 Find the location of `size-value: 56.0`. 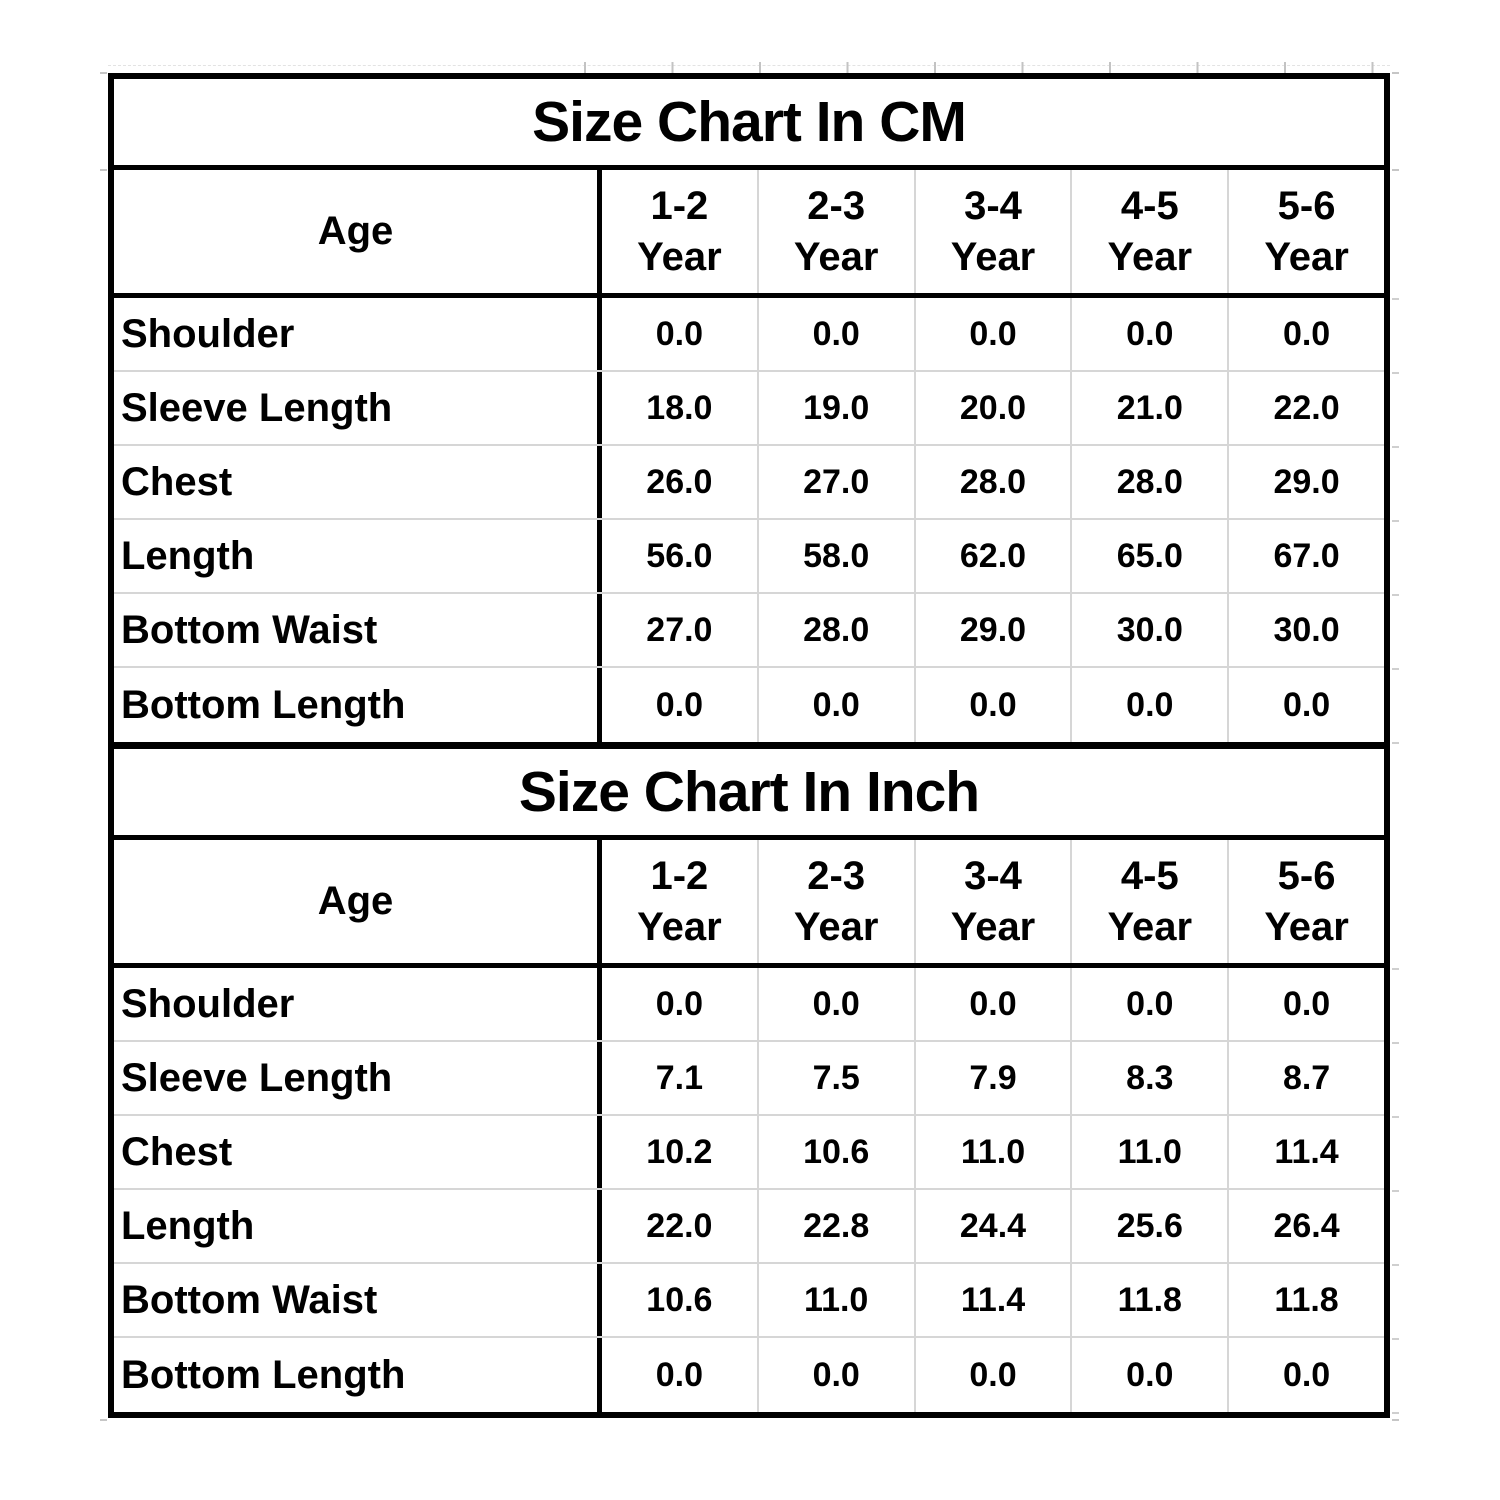

size-value: 56.0 is located at coordinates (680, 556).